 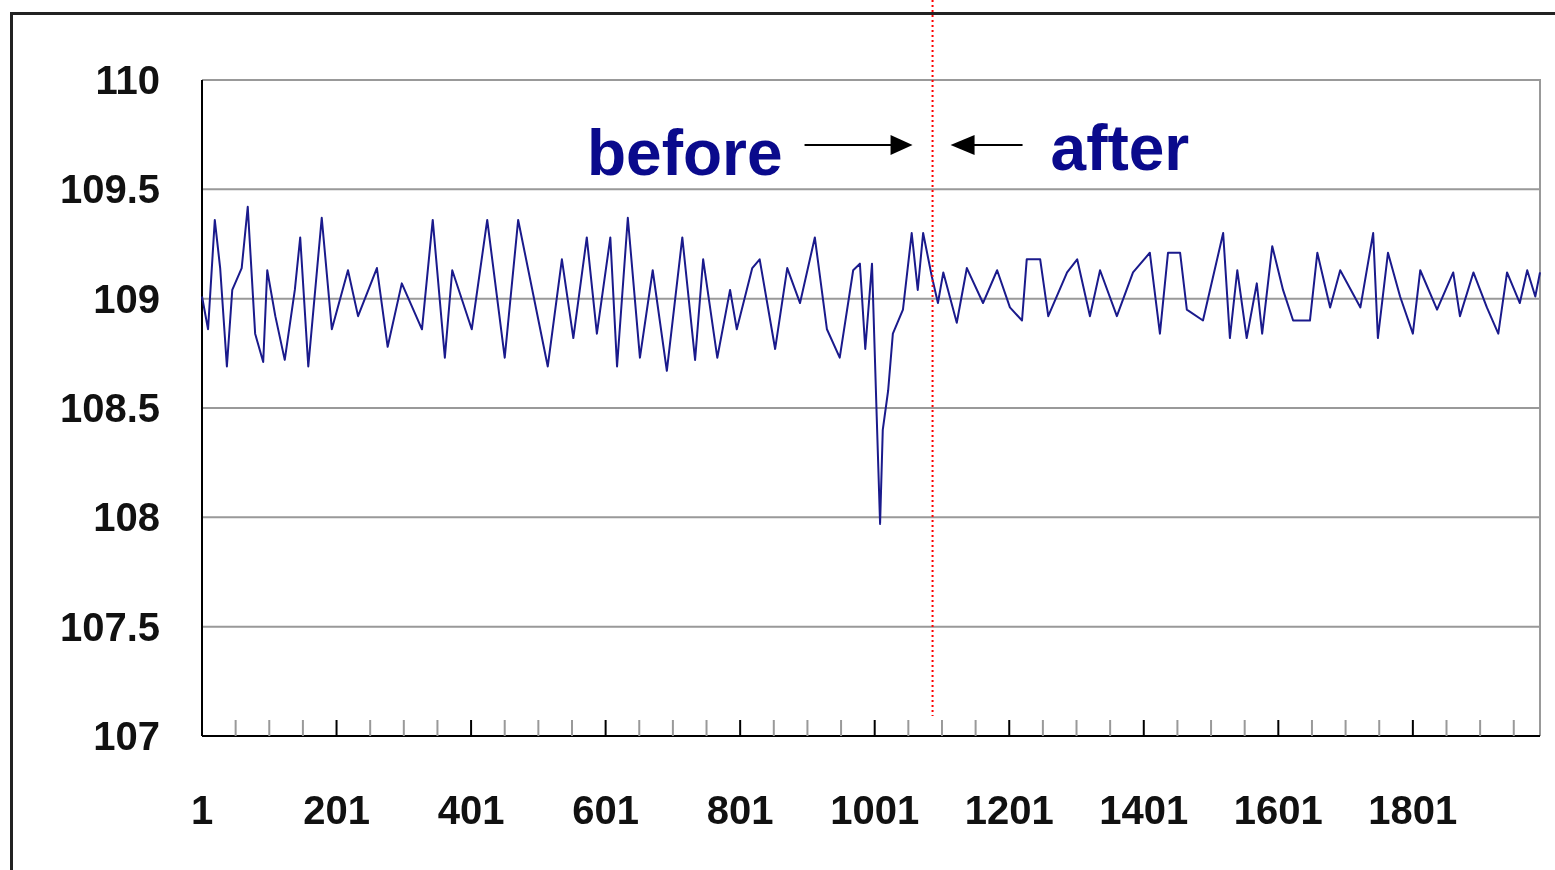 I want to click on y-tick-label: 108.5, so click(x=109, y=408).